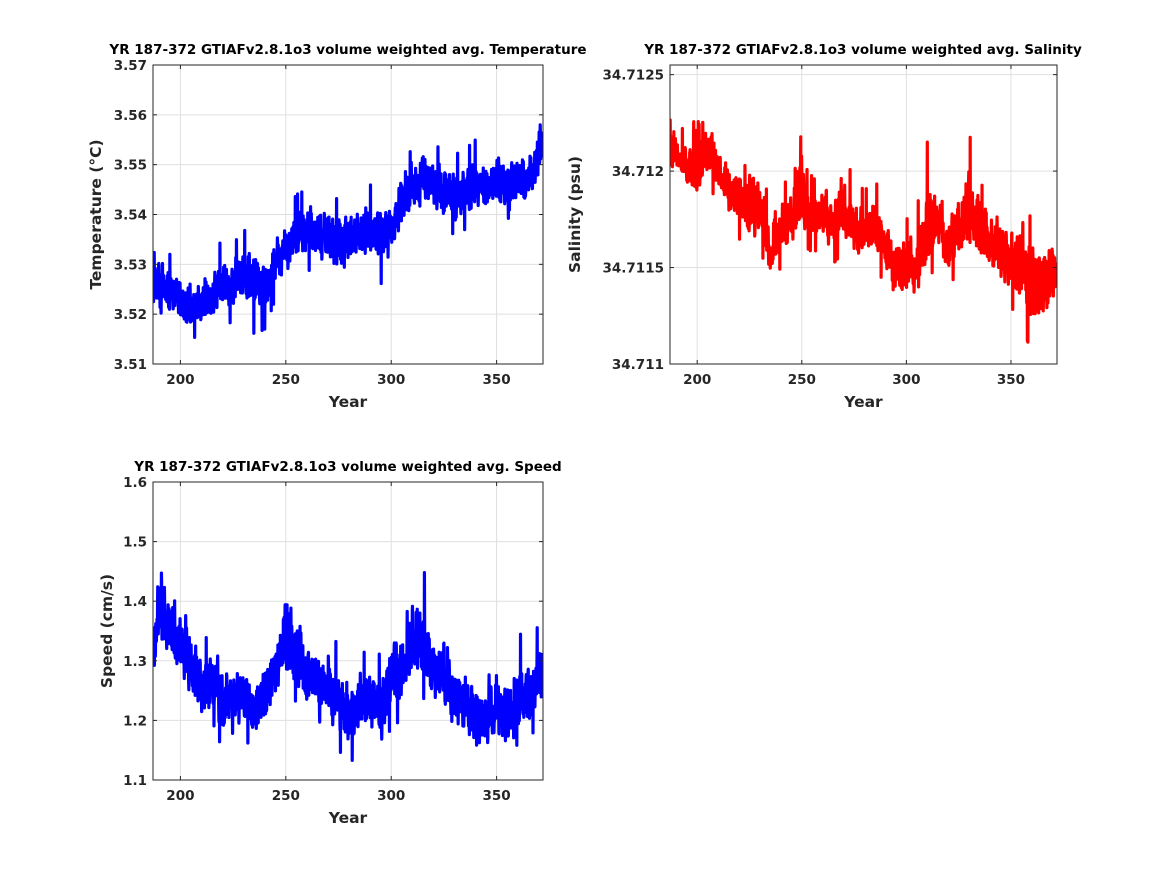 This screenshot has height=875, width=1167. Describe the element at coordinates (130, 365) in the screenshot. I see `y-tick-label: 3.51` at that location.